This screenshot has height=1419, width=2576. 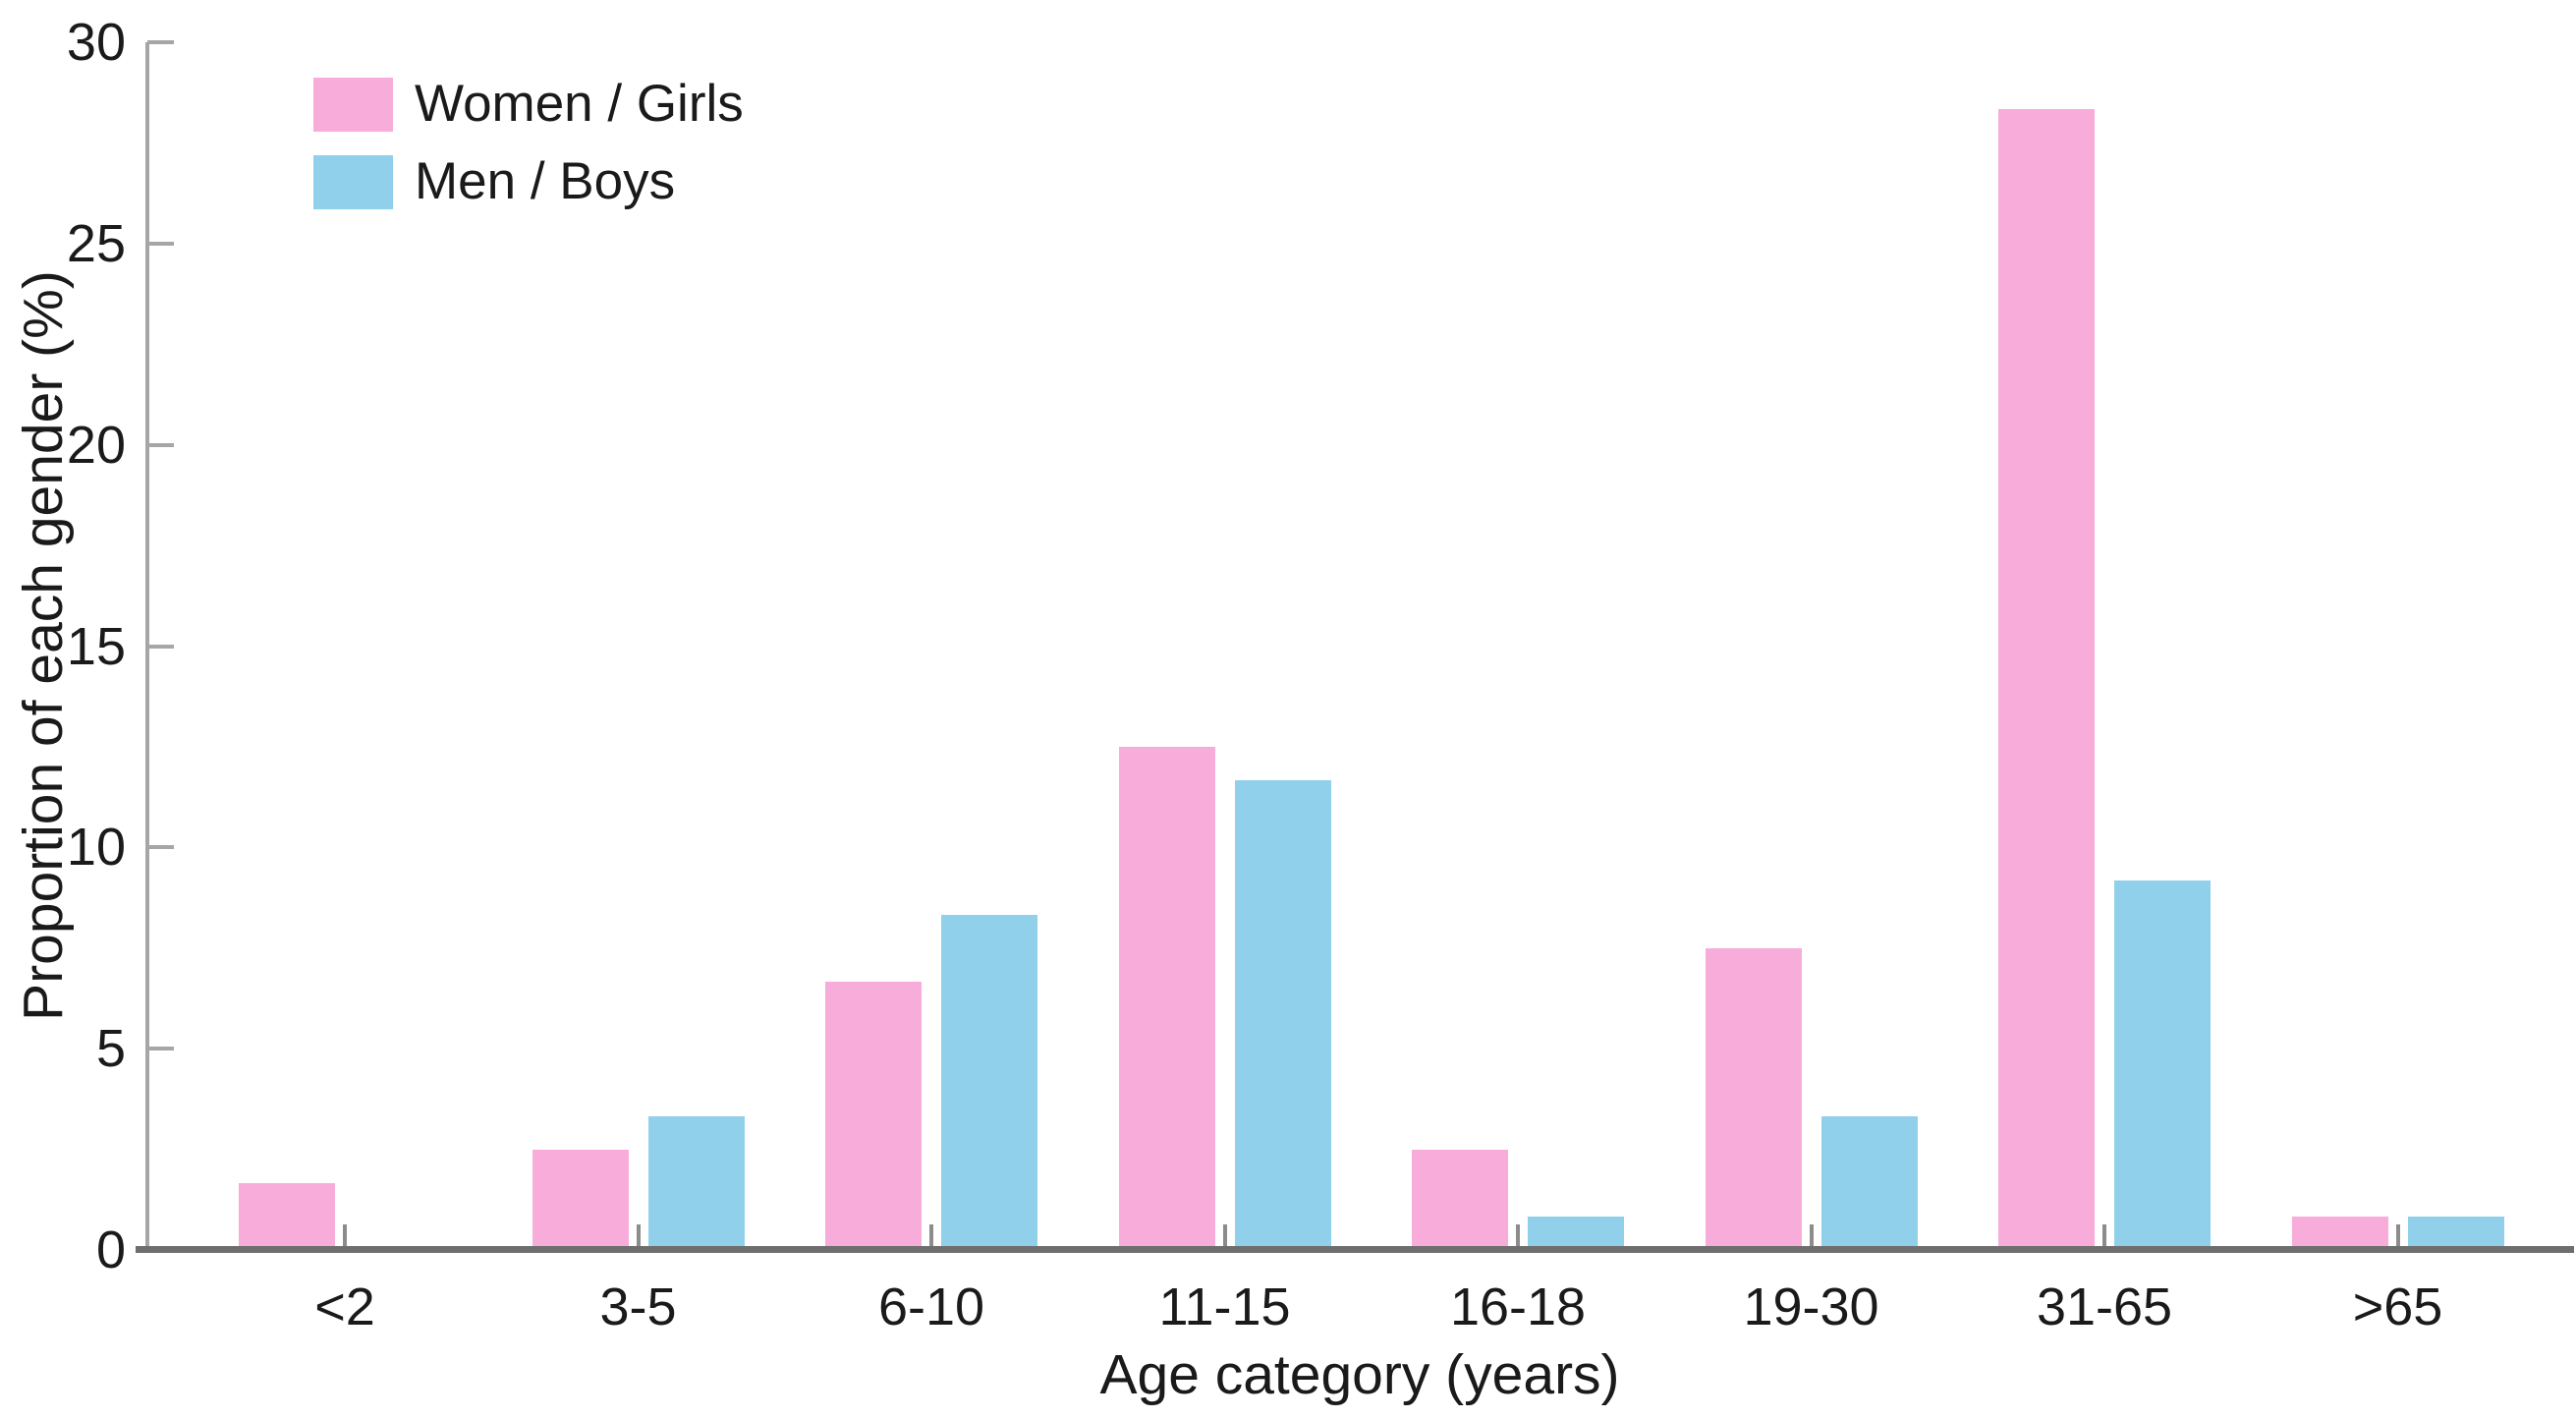 I want to click on x-tick-label-19-30: 19-30, so click(x=1811, y=1306).